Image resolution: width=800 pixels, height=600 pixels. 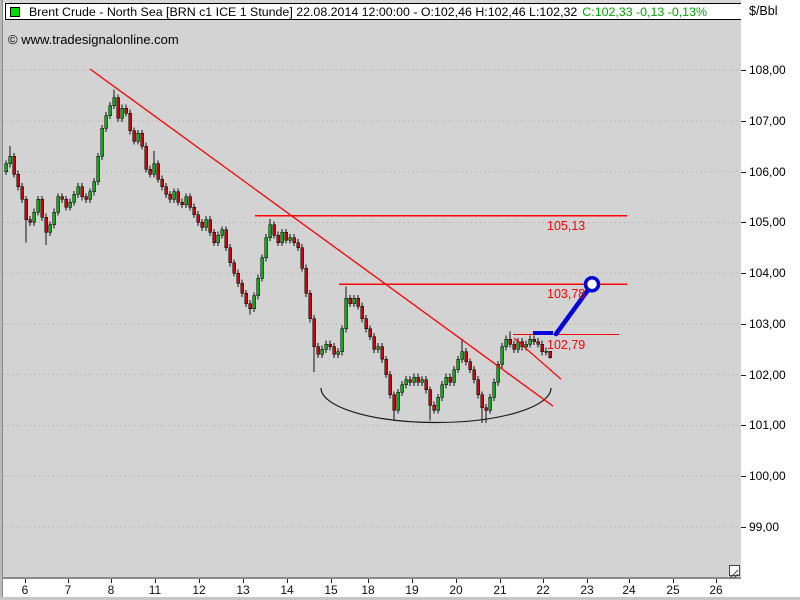 What do you see at coordinates (767, 476) in the screenshot?
I see `y-axis-label: 100,00` at bounding box center [767, 476].